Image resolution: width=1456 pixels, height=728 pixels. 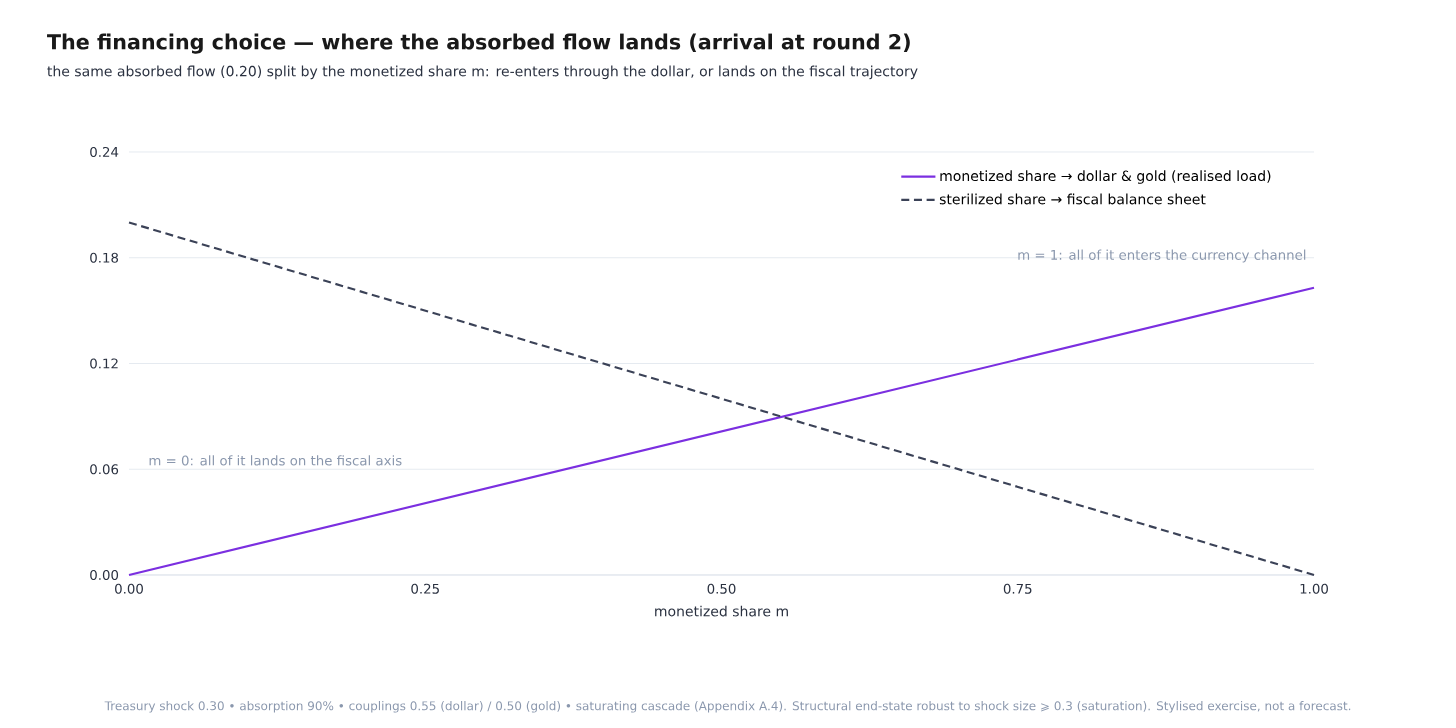 What do you see at coordinates (104, 363) in the screenshot?
I see `y-tick-label: 0.12` at bounding box center [104, 363].